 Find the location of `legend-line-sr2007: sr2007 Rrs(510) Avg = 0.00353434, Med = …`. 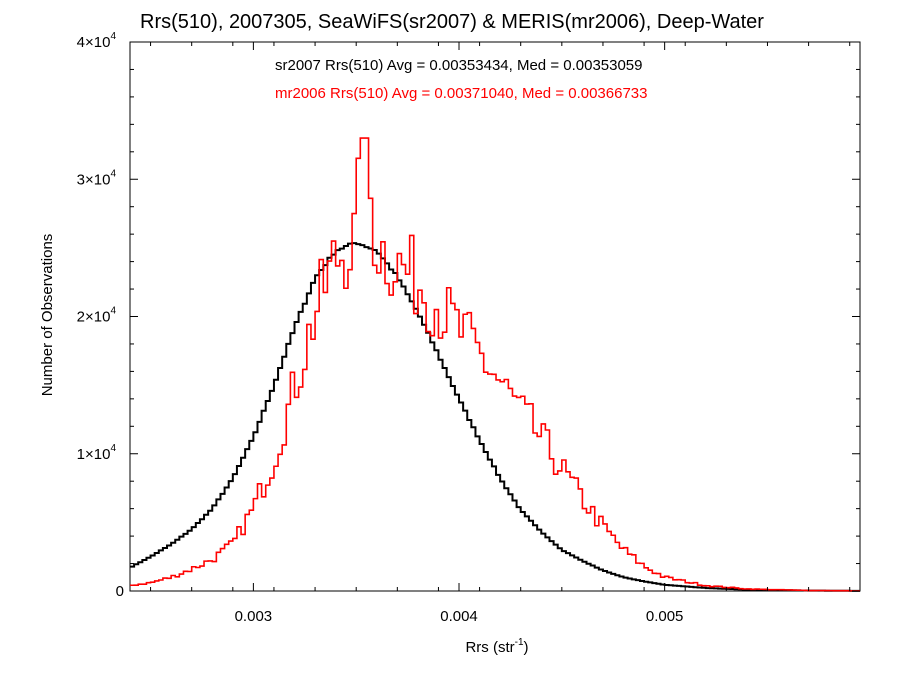

legend-line-sr2007: sr2007 Rrs(510) Avg = 0.00353434, Med = … is located at coordinates (459, 65).